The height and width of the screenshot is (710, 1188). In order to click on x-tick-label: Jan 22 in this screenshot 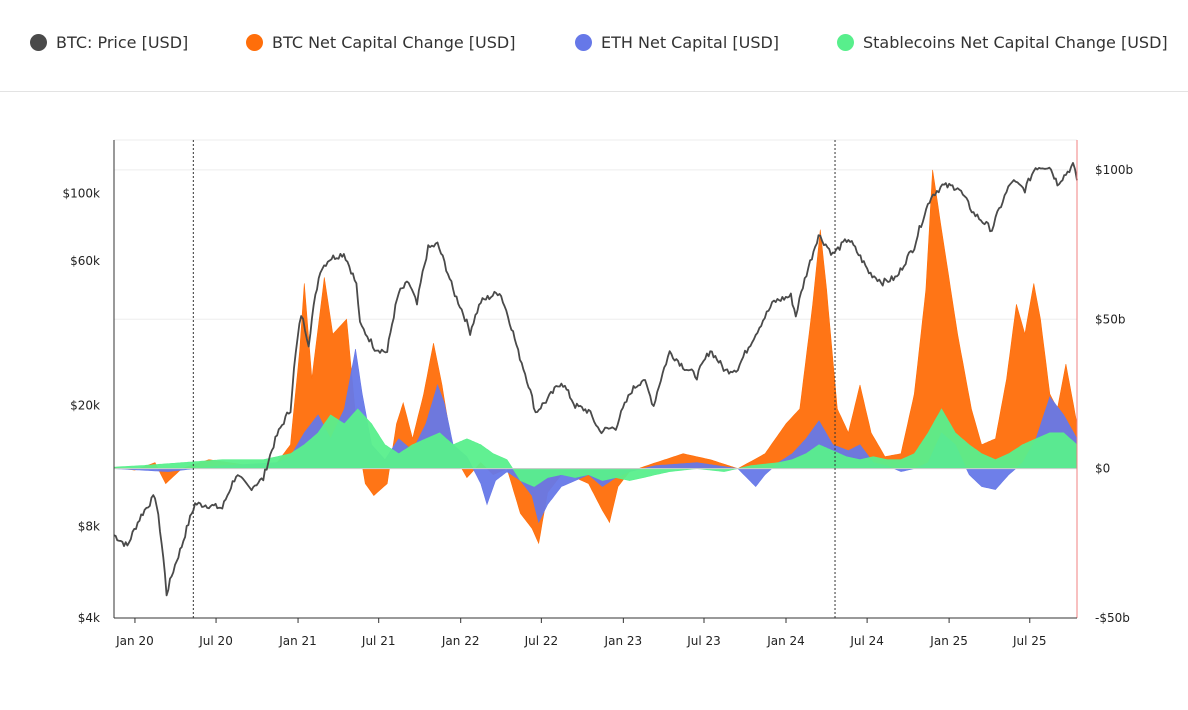, I will do `click(460, 641)`.